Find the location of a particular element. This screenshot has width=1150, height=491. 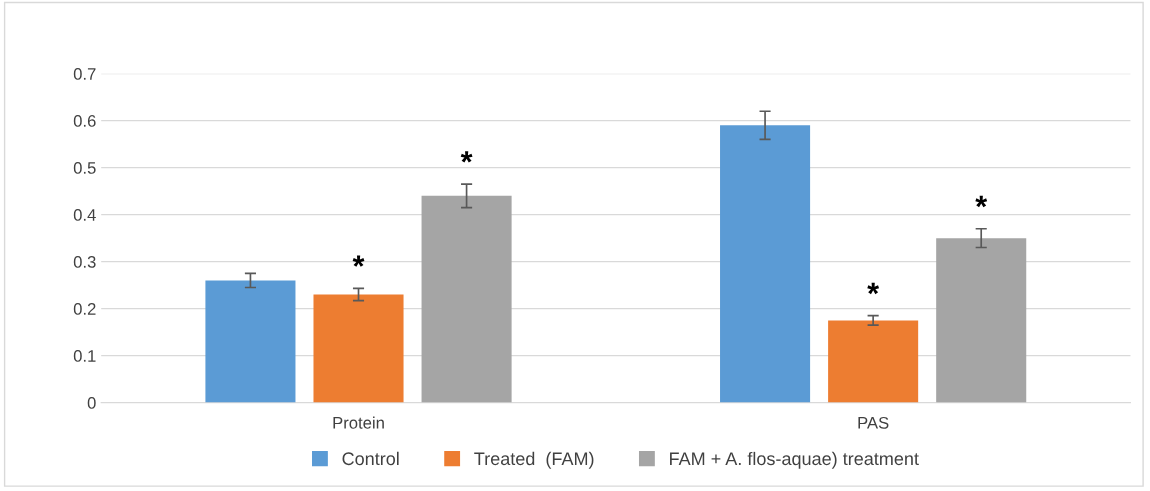

y-tick-label: 0.5 is located at coordinates (84, 168).